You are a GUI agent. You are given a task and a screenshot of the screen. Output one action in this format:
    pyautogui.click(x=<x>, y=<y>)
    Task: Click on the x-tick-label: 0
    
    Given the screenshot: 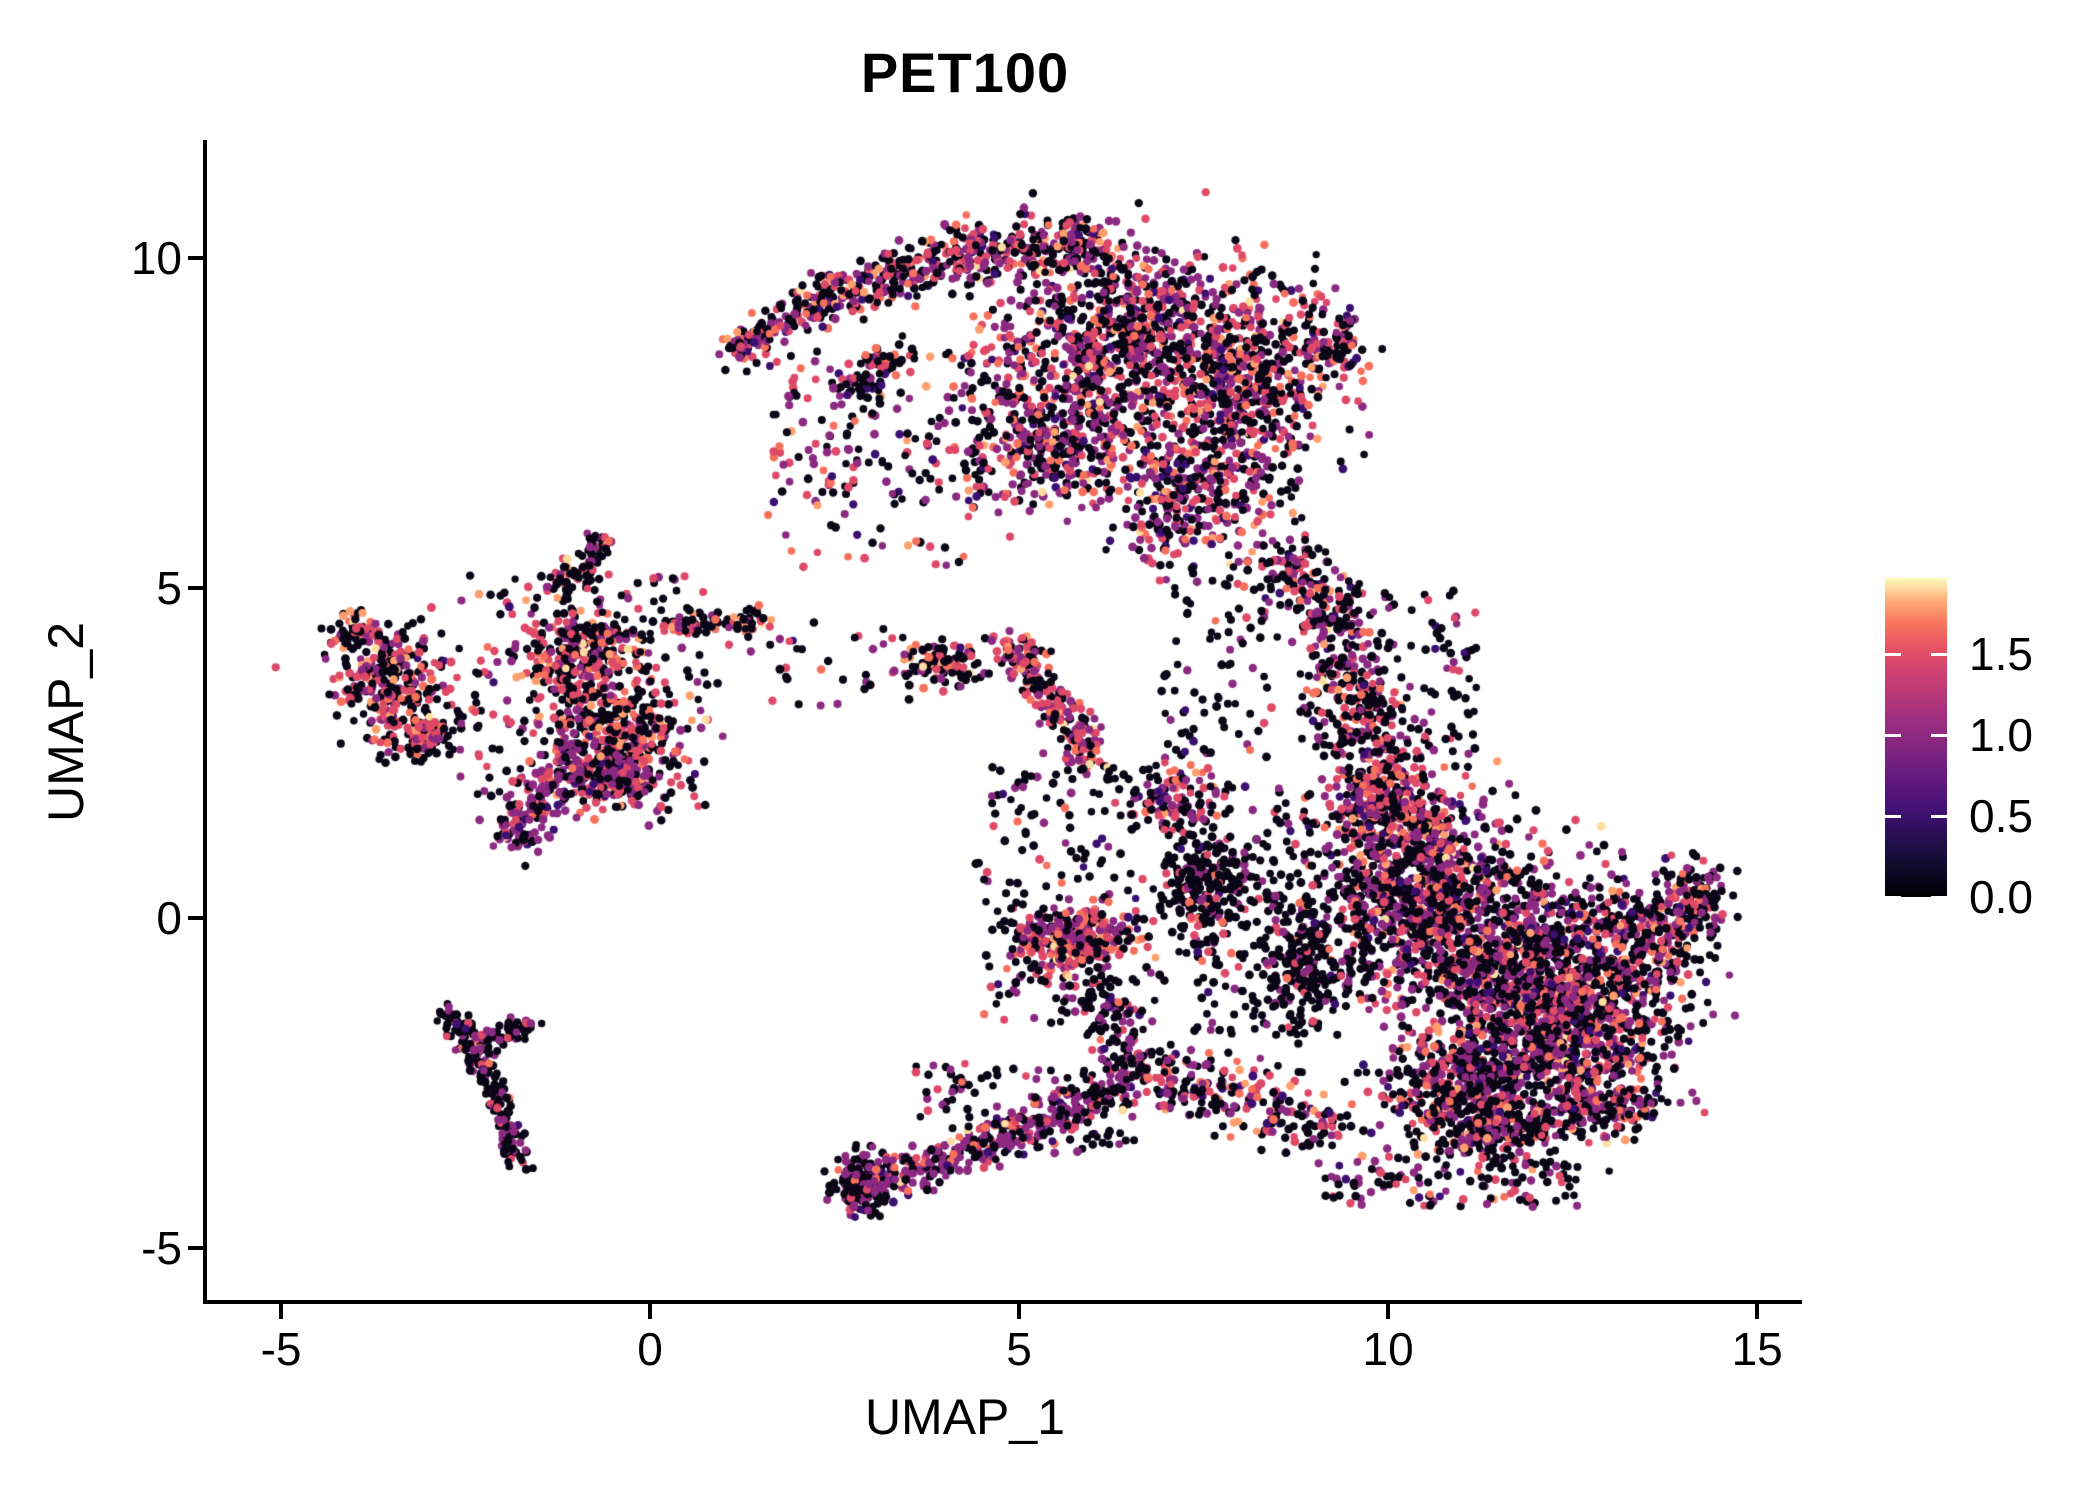 What is the action you would take?
    pyautogui.click(x=650, y=1349)
    